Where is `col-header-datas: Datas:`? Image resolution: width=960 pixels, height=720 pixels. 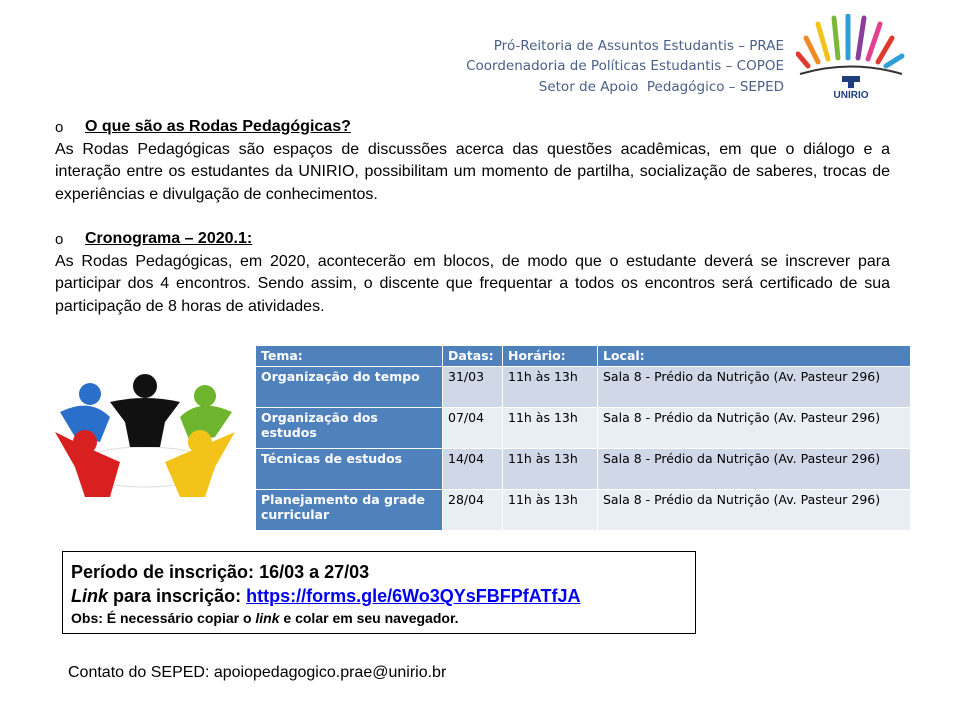
col-header-datas: Datas: is located at coordinates (472, 356).